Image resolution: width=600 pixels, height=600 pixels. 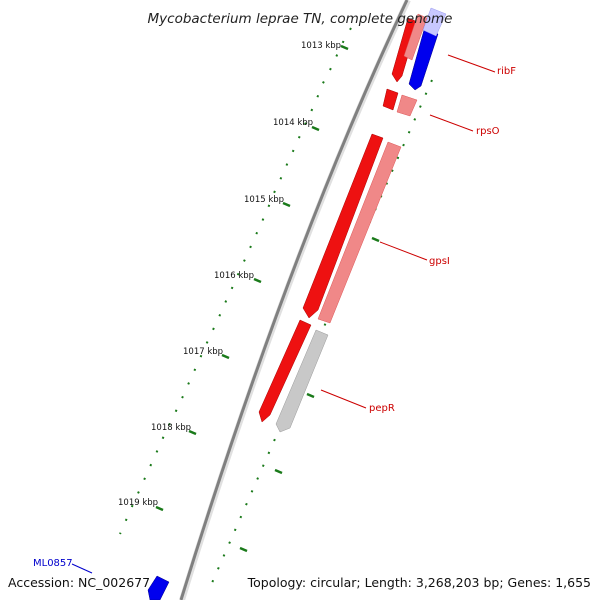 What do you see at coordinates (300, 19) in the screenshot?
I see `map-title: Mycobacterium leprae TN, complete genome` at bounding box center [300, 19].